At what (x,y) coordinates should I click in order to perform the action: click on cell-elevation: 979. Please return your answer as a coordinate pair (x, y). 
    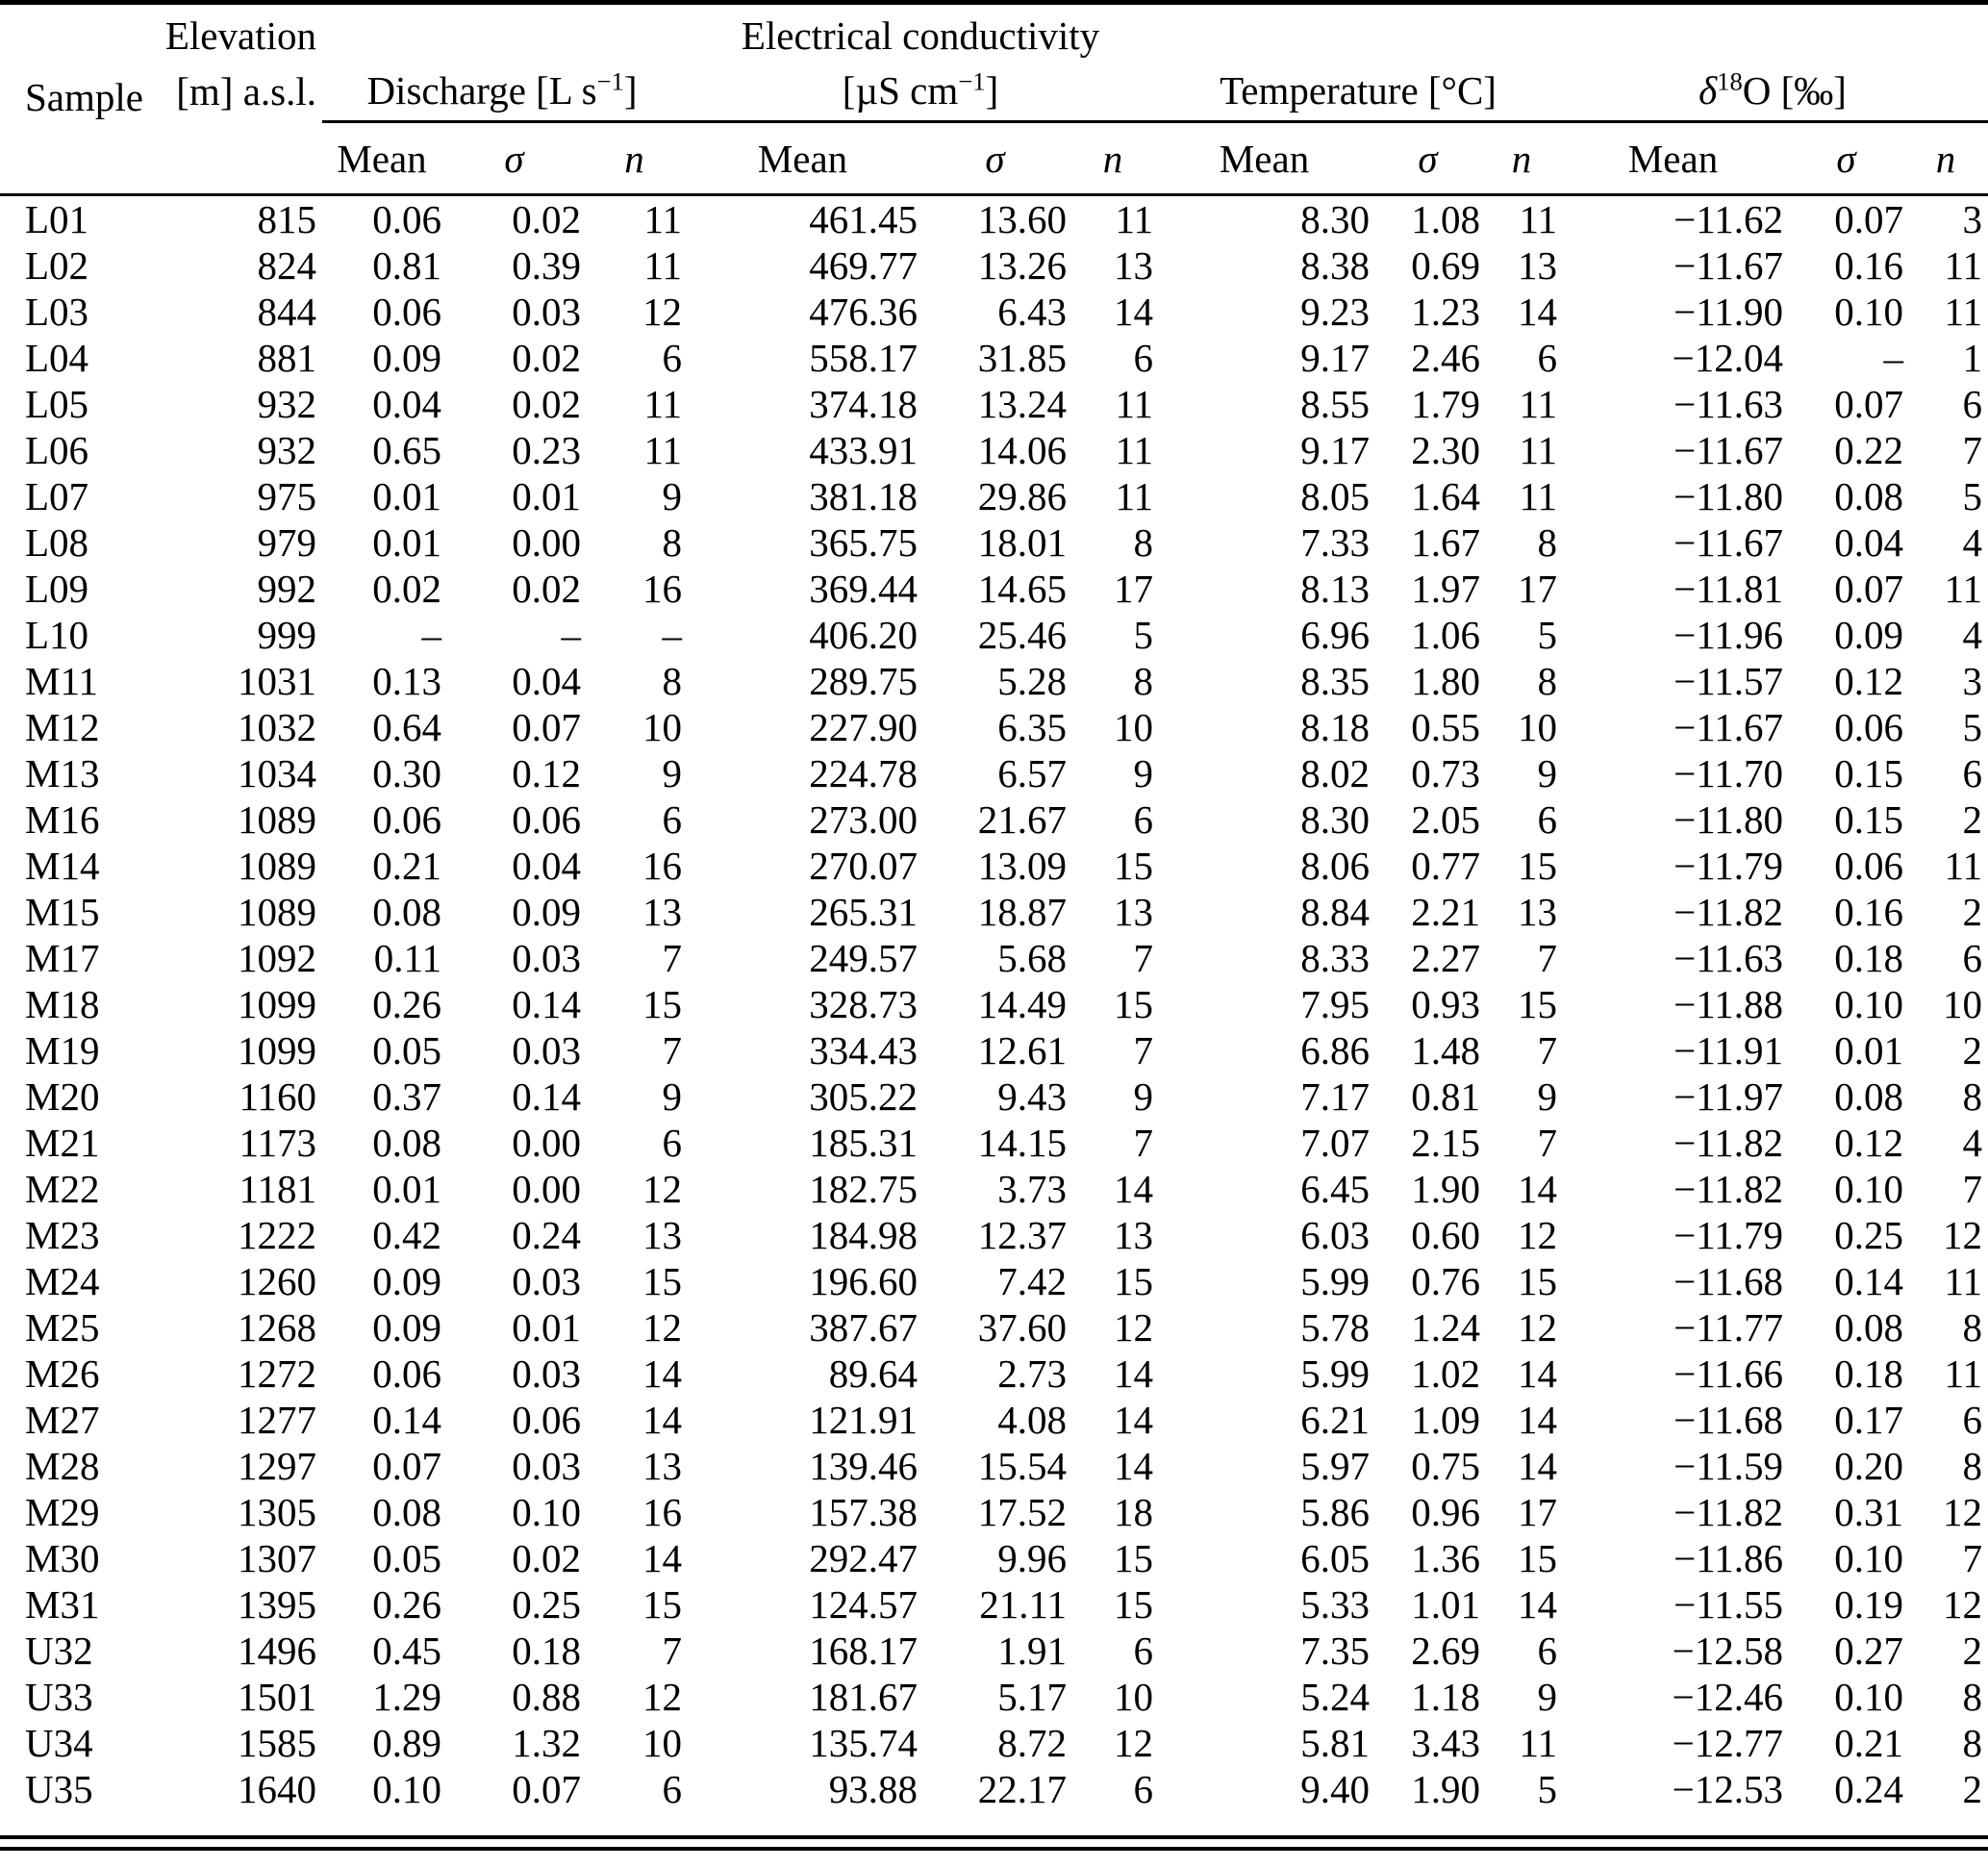
    Looking at the image, I should click on (287, 542).